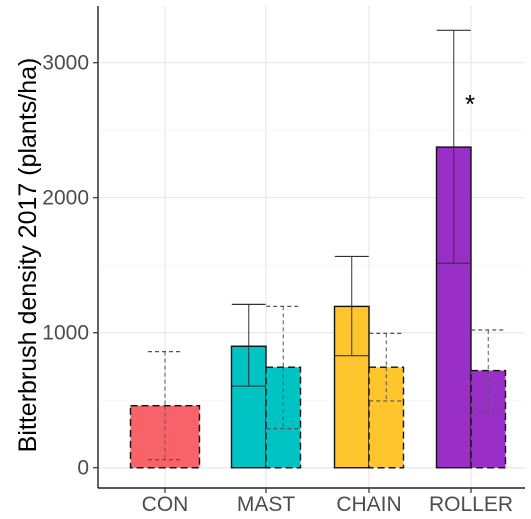 This screenshot has height=519, width=531. Describe the element at coordinates (470, 104) in the screenshot. I see `significance-annotation: *` at that location.